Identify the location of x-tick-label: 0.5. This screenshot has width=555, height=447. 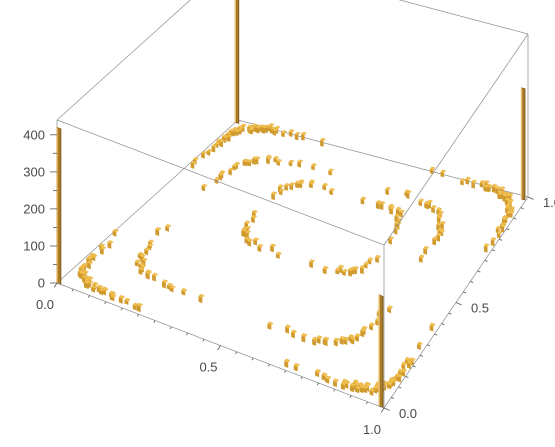
(208, 367).